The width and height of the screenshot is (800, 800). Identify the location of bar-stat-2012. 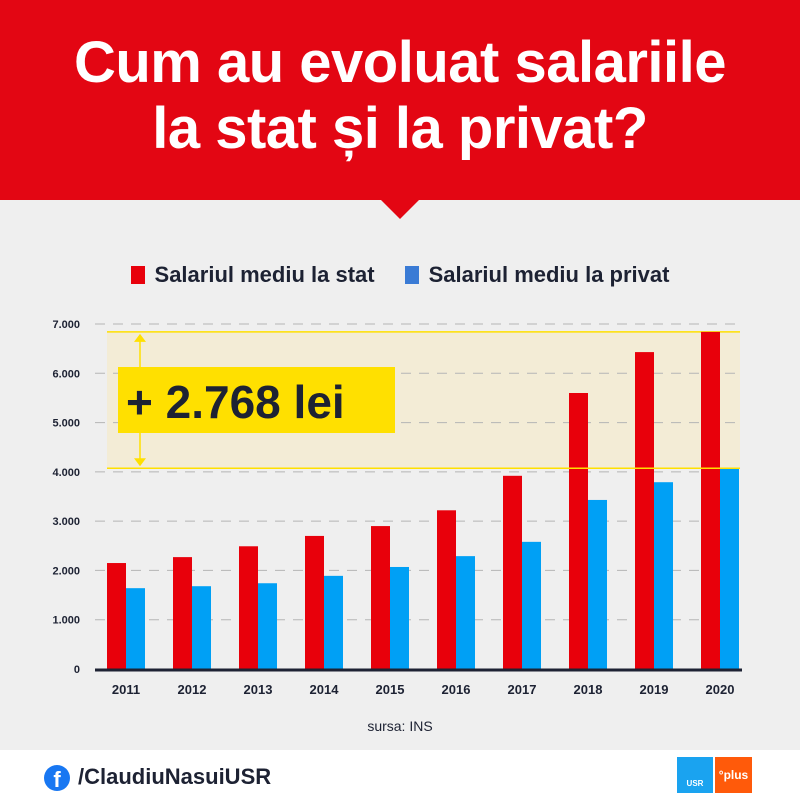
(182, 613).